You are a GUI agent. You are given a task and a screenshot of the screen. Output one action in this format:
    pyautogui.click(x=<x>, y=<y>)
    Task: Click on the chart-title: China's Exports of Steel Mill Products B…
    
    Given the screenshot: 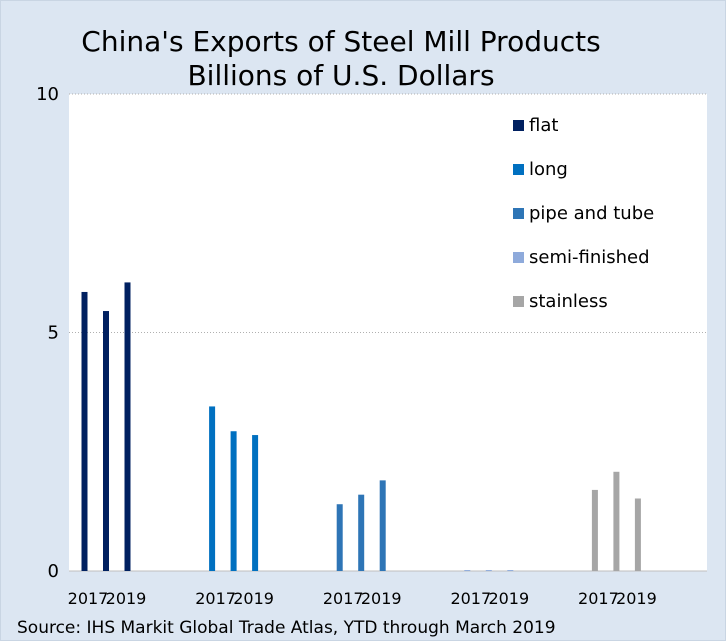 What is the action you would take?
    pyautogui.click(x=341, y=59)
    